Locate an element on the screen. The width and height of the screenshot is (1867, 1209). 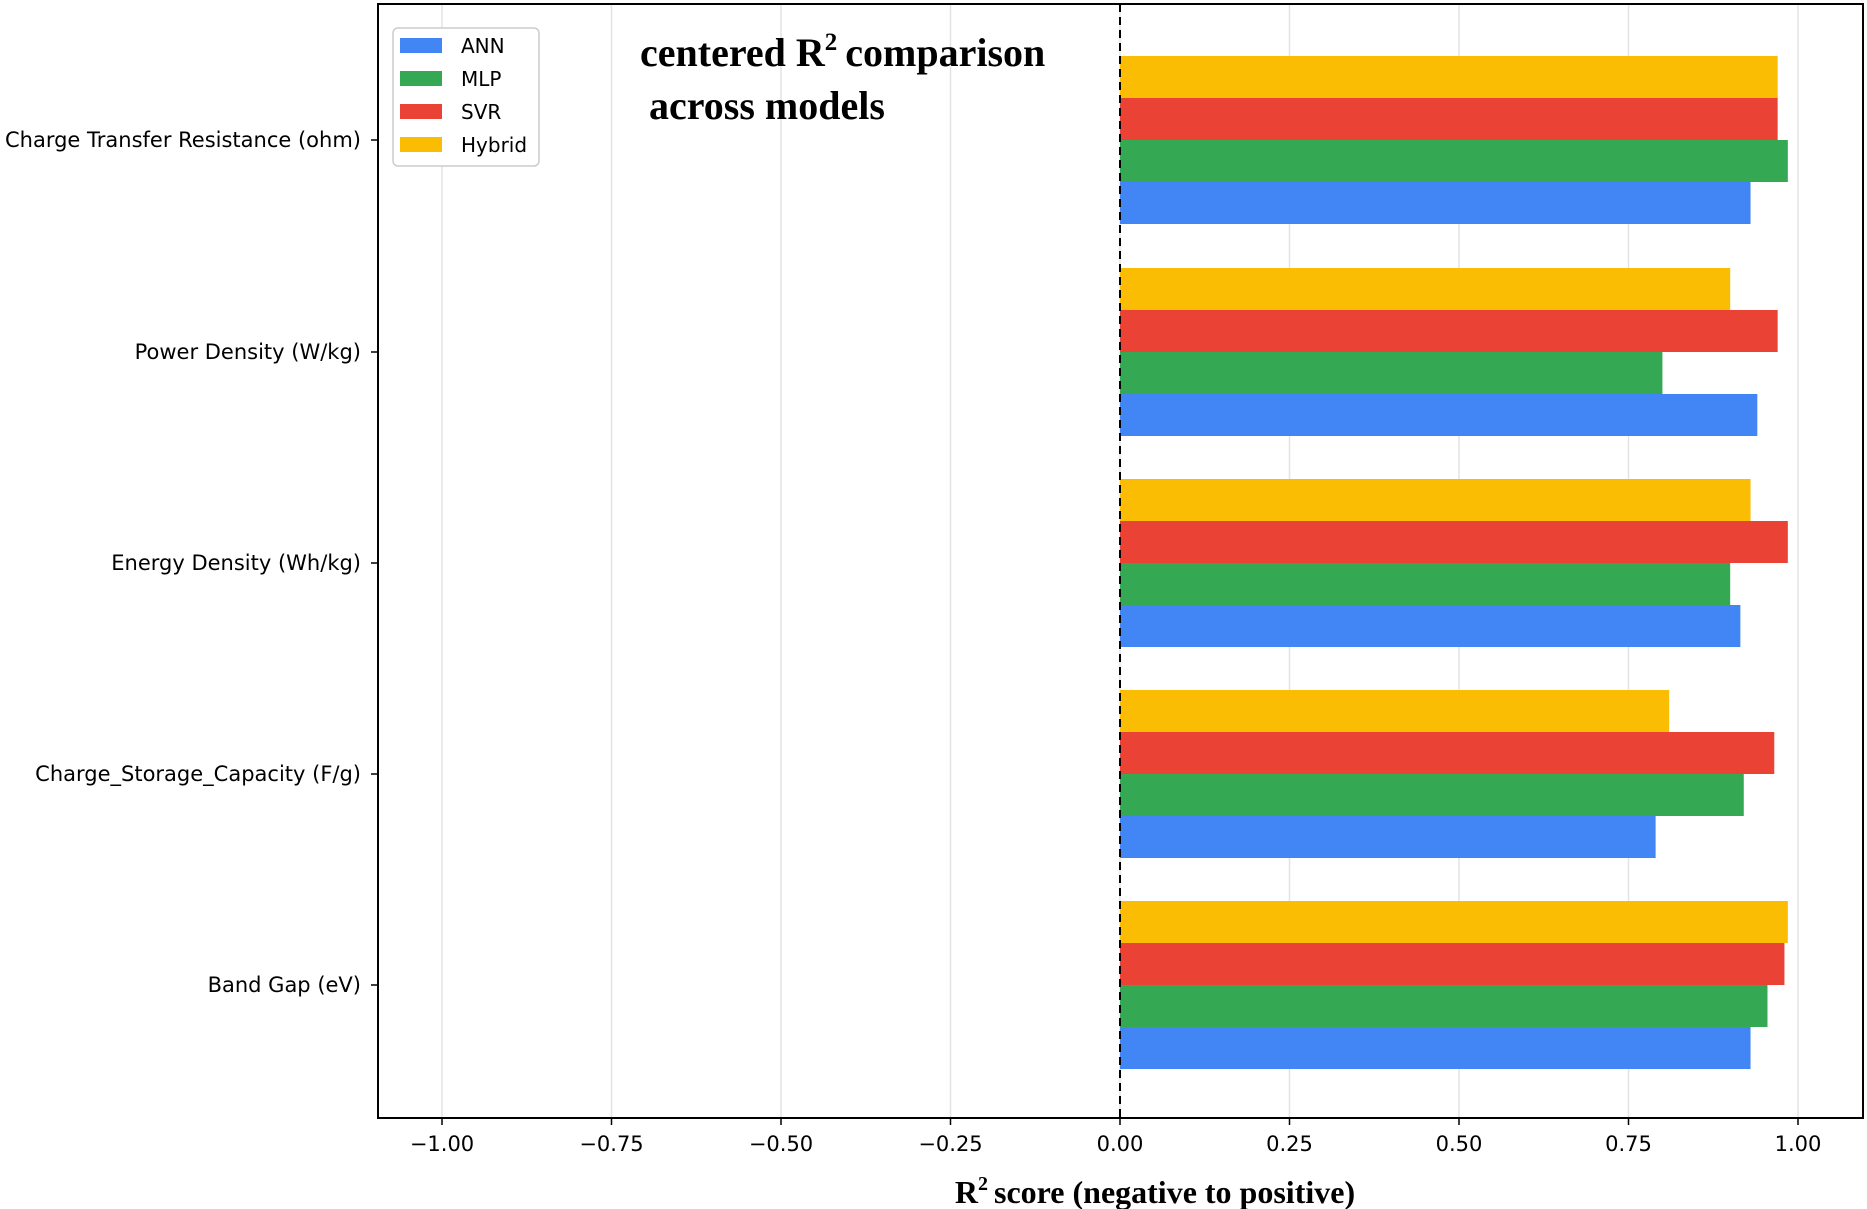
y-category-label: Charge Transfer Resistance (ohm) is located at coordinates (183, 140).